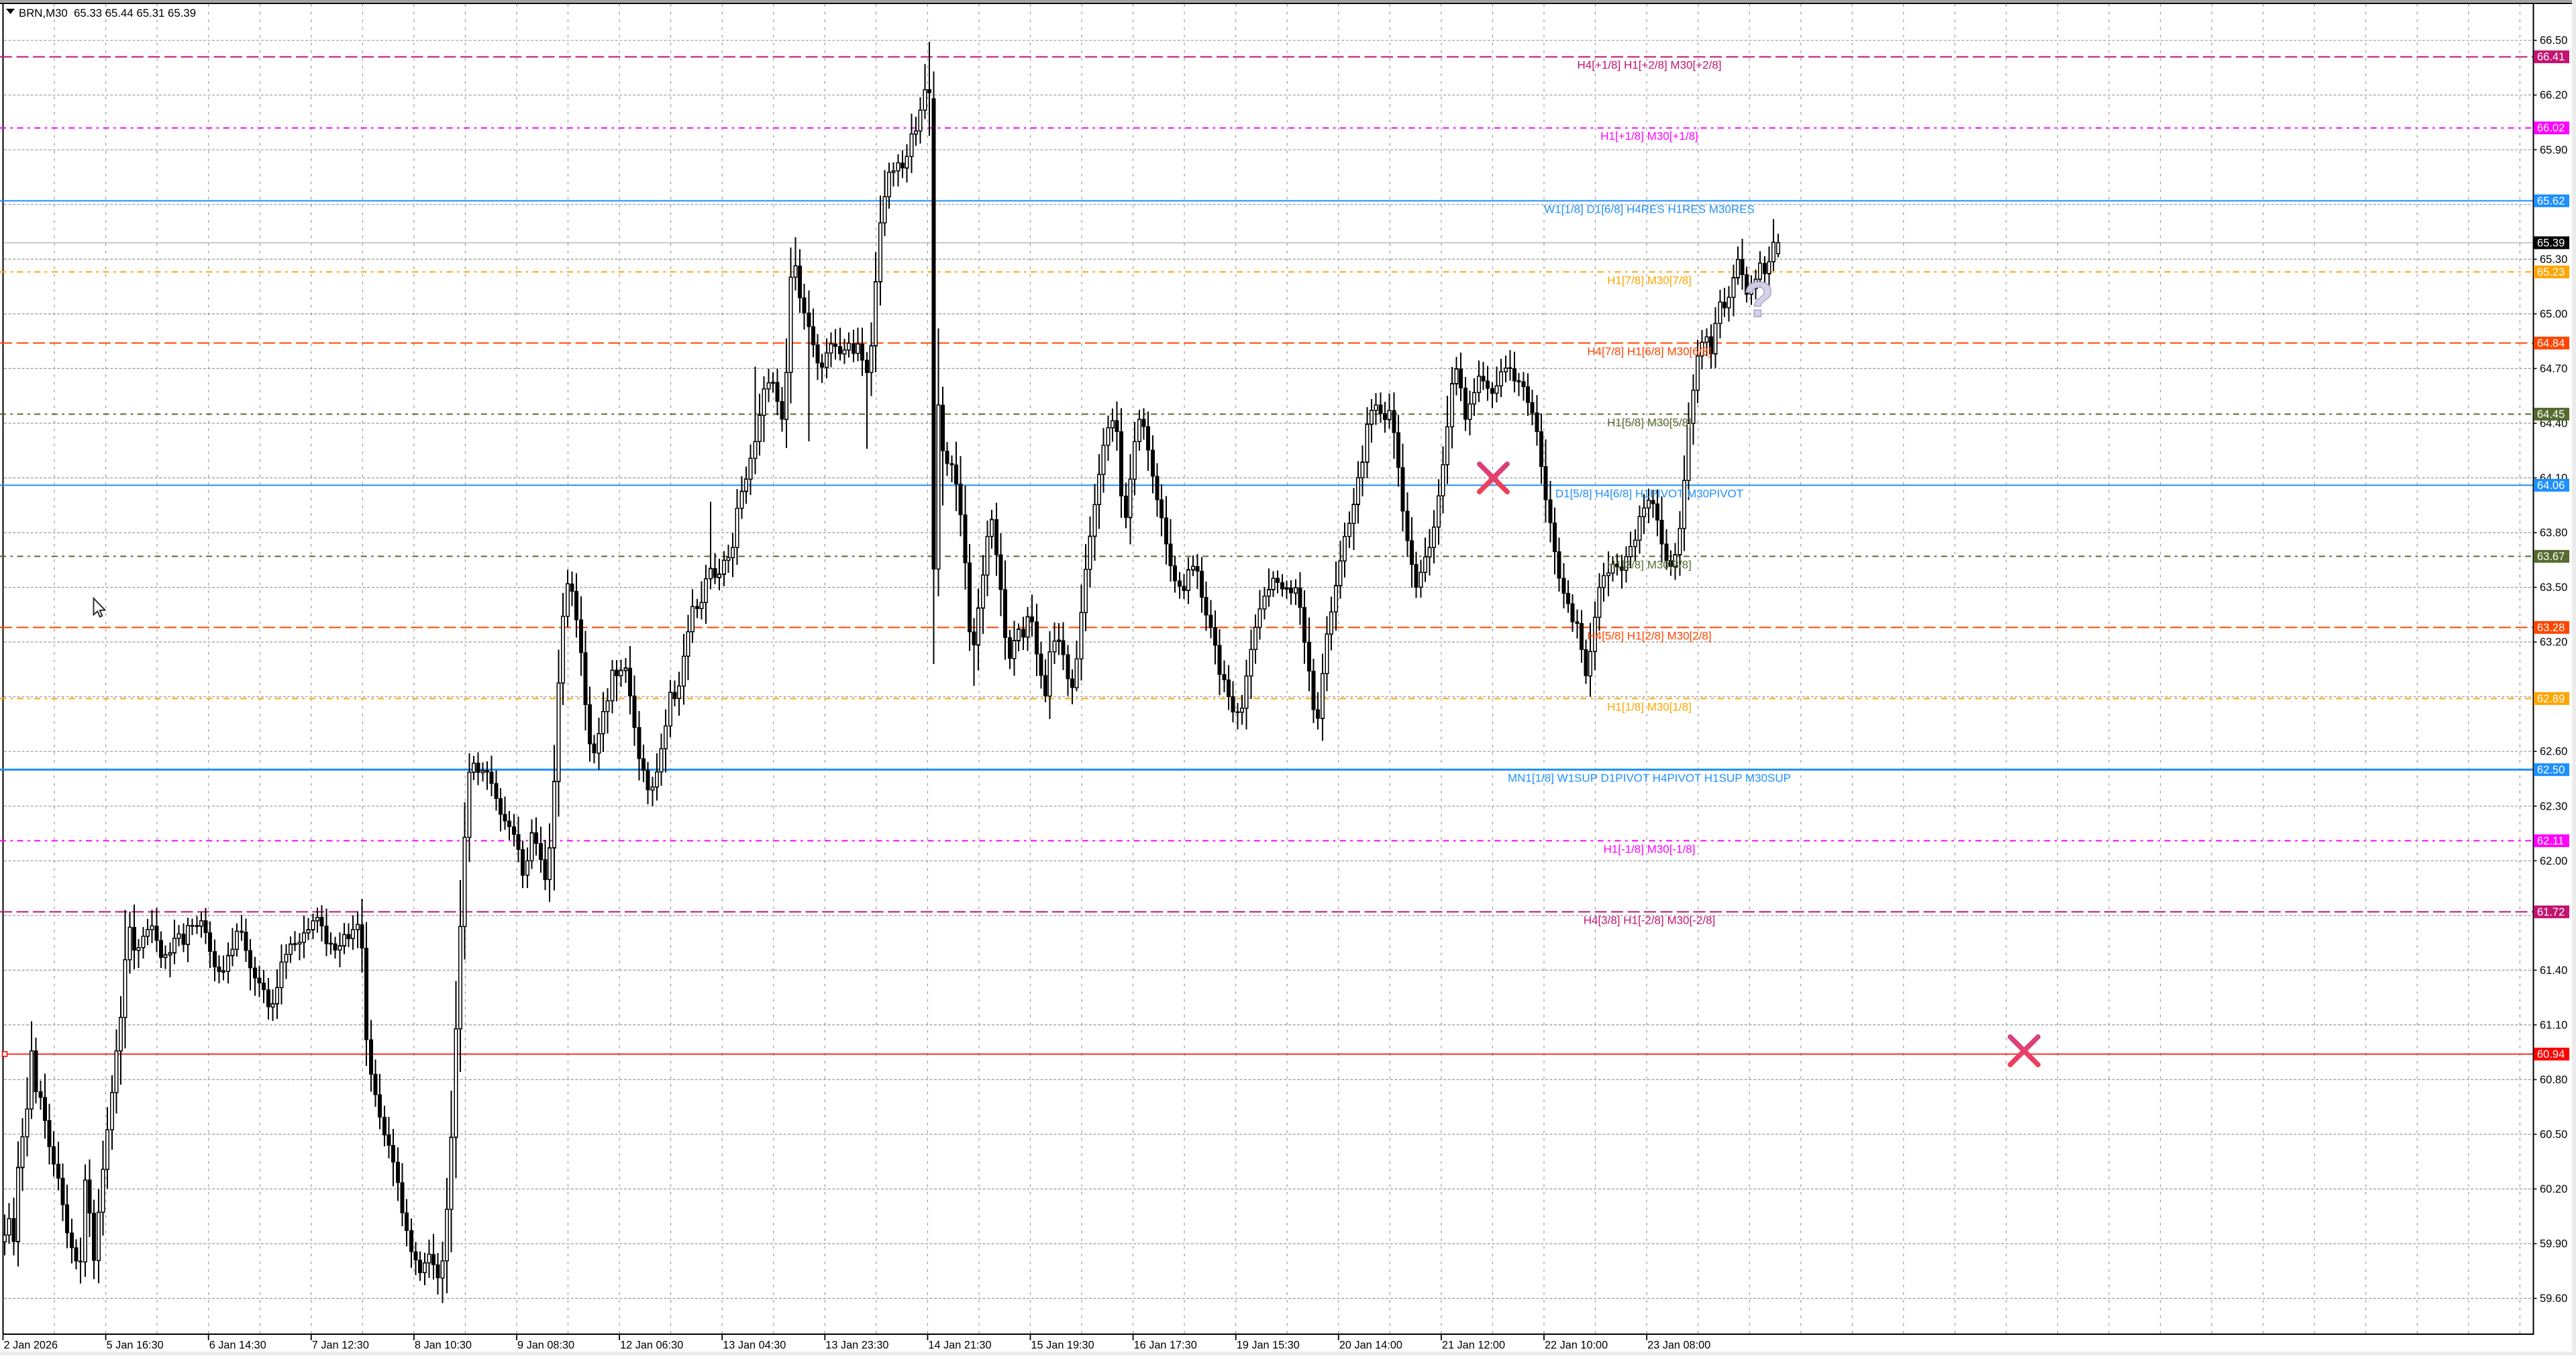  Describe the element at coordinates (1649, 635) in the screenshot. I see `svg-text: H4[5/8] H1[2/8] M30[2/8]` at that location.